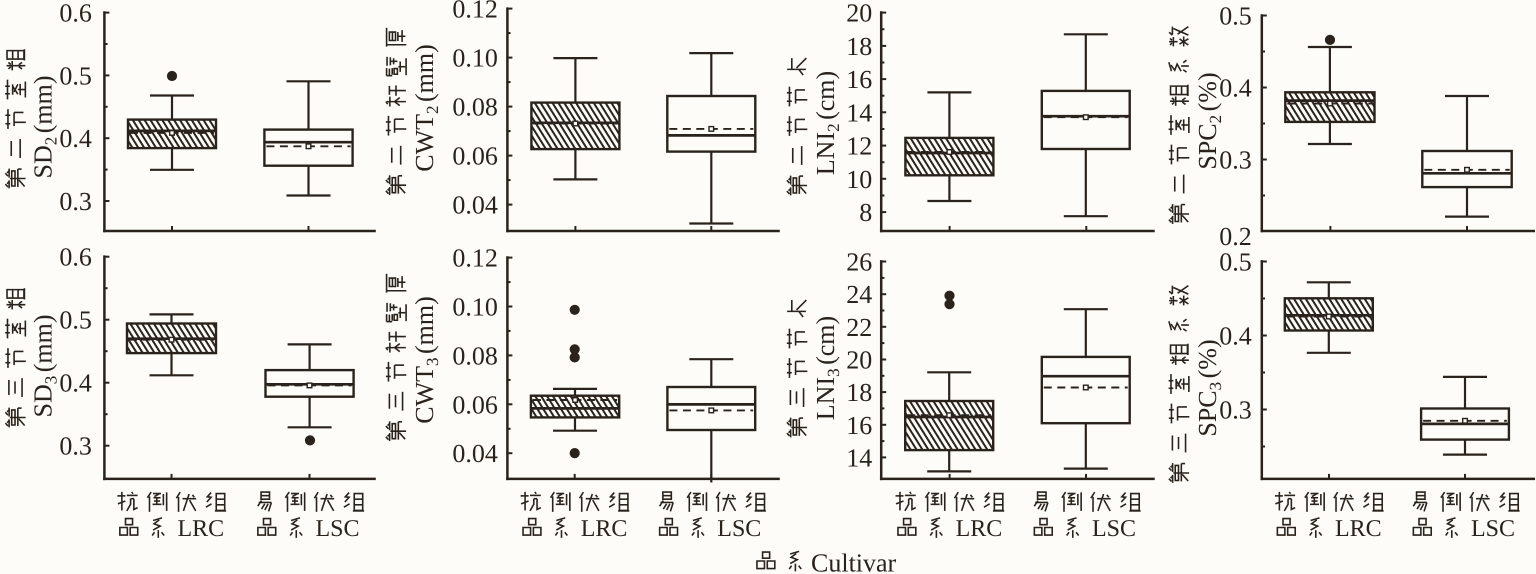 This screenshot has width=1536, height=574. Describe the element at coordinates (827, 123) in the screenshot. I see `svg-text: LNI2​(cm)` at that location.